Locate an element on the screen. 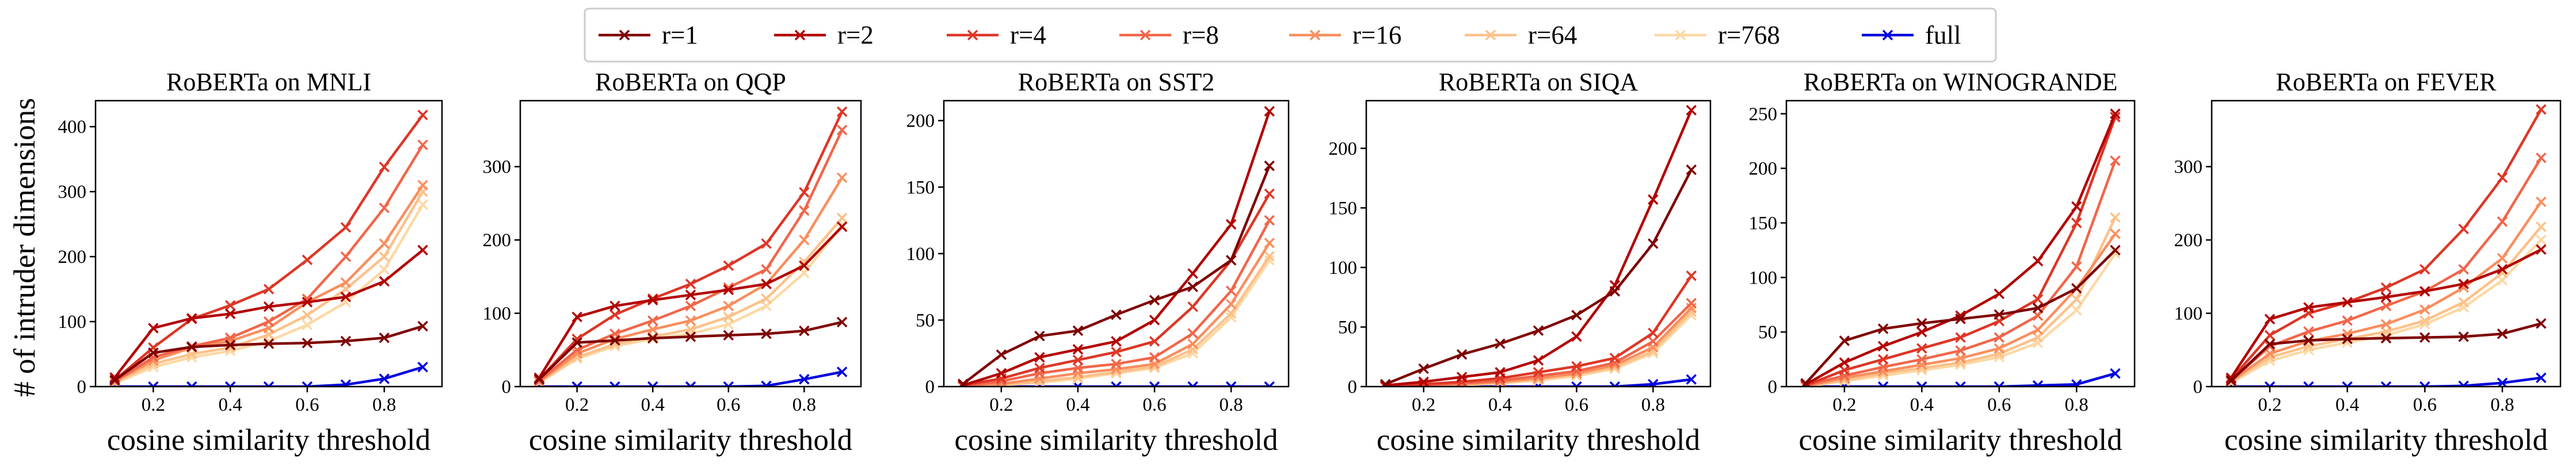  series-line-full is located at coordinates (2386, 381).